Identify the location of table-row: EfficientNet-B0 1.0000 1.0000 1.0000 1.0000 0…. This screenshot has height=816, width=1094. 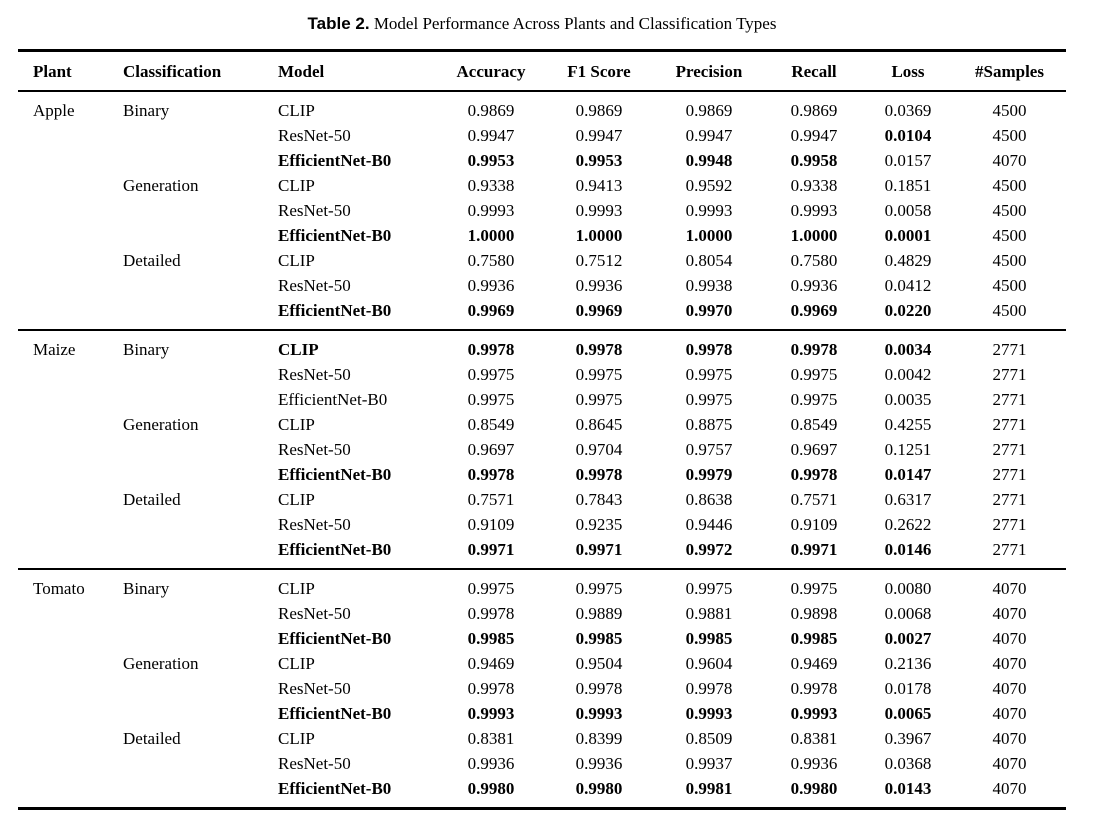
(542, 235).